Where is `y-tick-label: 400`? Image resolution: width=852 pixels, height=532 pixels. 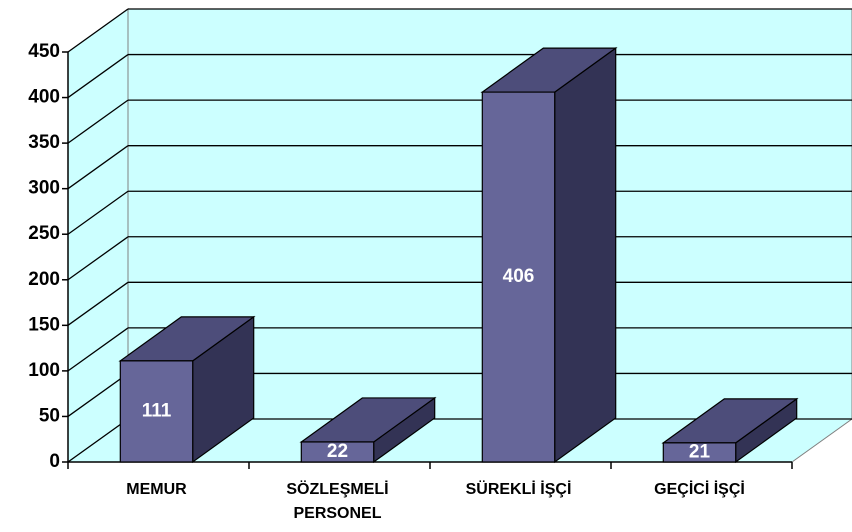 y-tick-label: 400 is located at coordinates (44, 97).